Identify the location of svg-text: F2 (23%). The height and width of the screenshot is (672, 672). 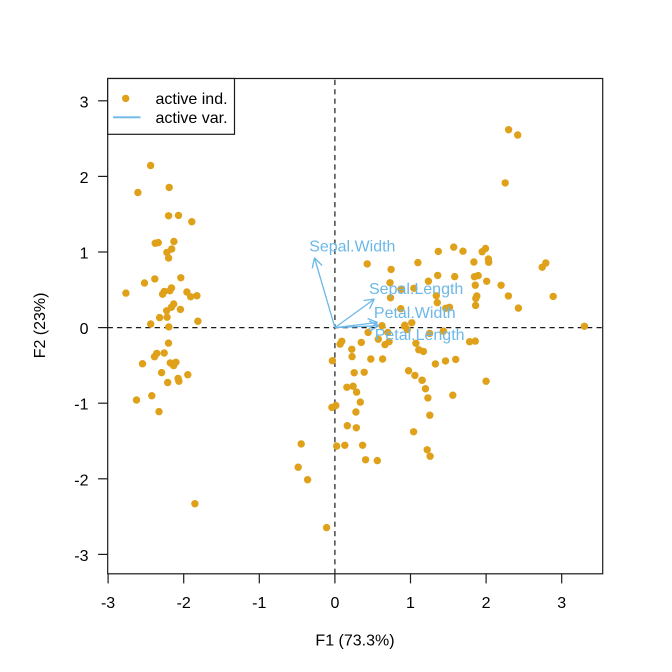
(40, 326).